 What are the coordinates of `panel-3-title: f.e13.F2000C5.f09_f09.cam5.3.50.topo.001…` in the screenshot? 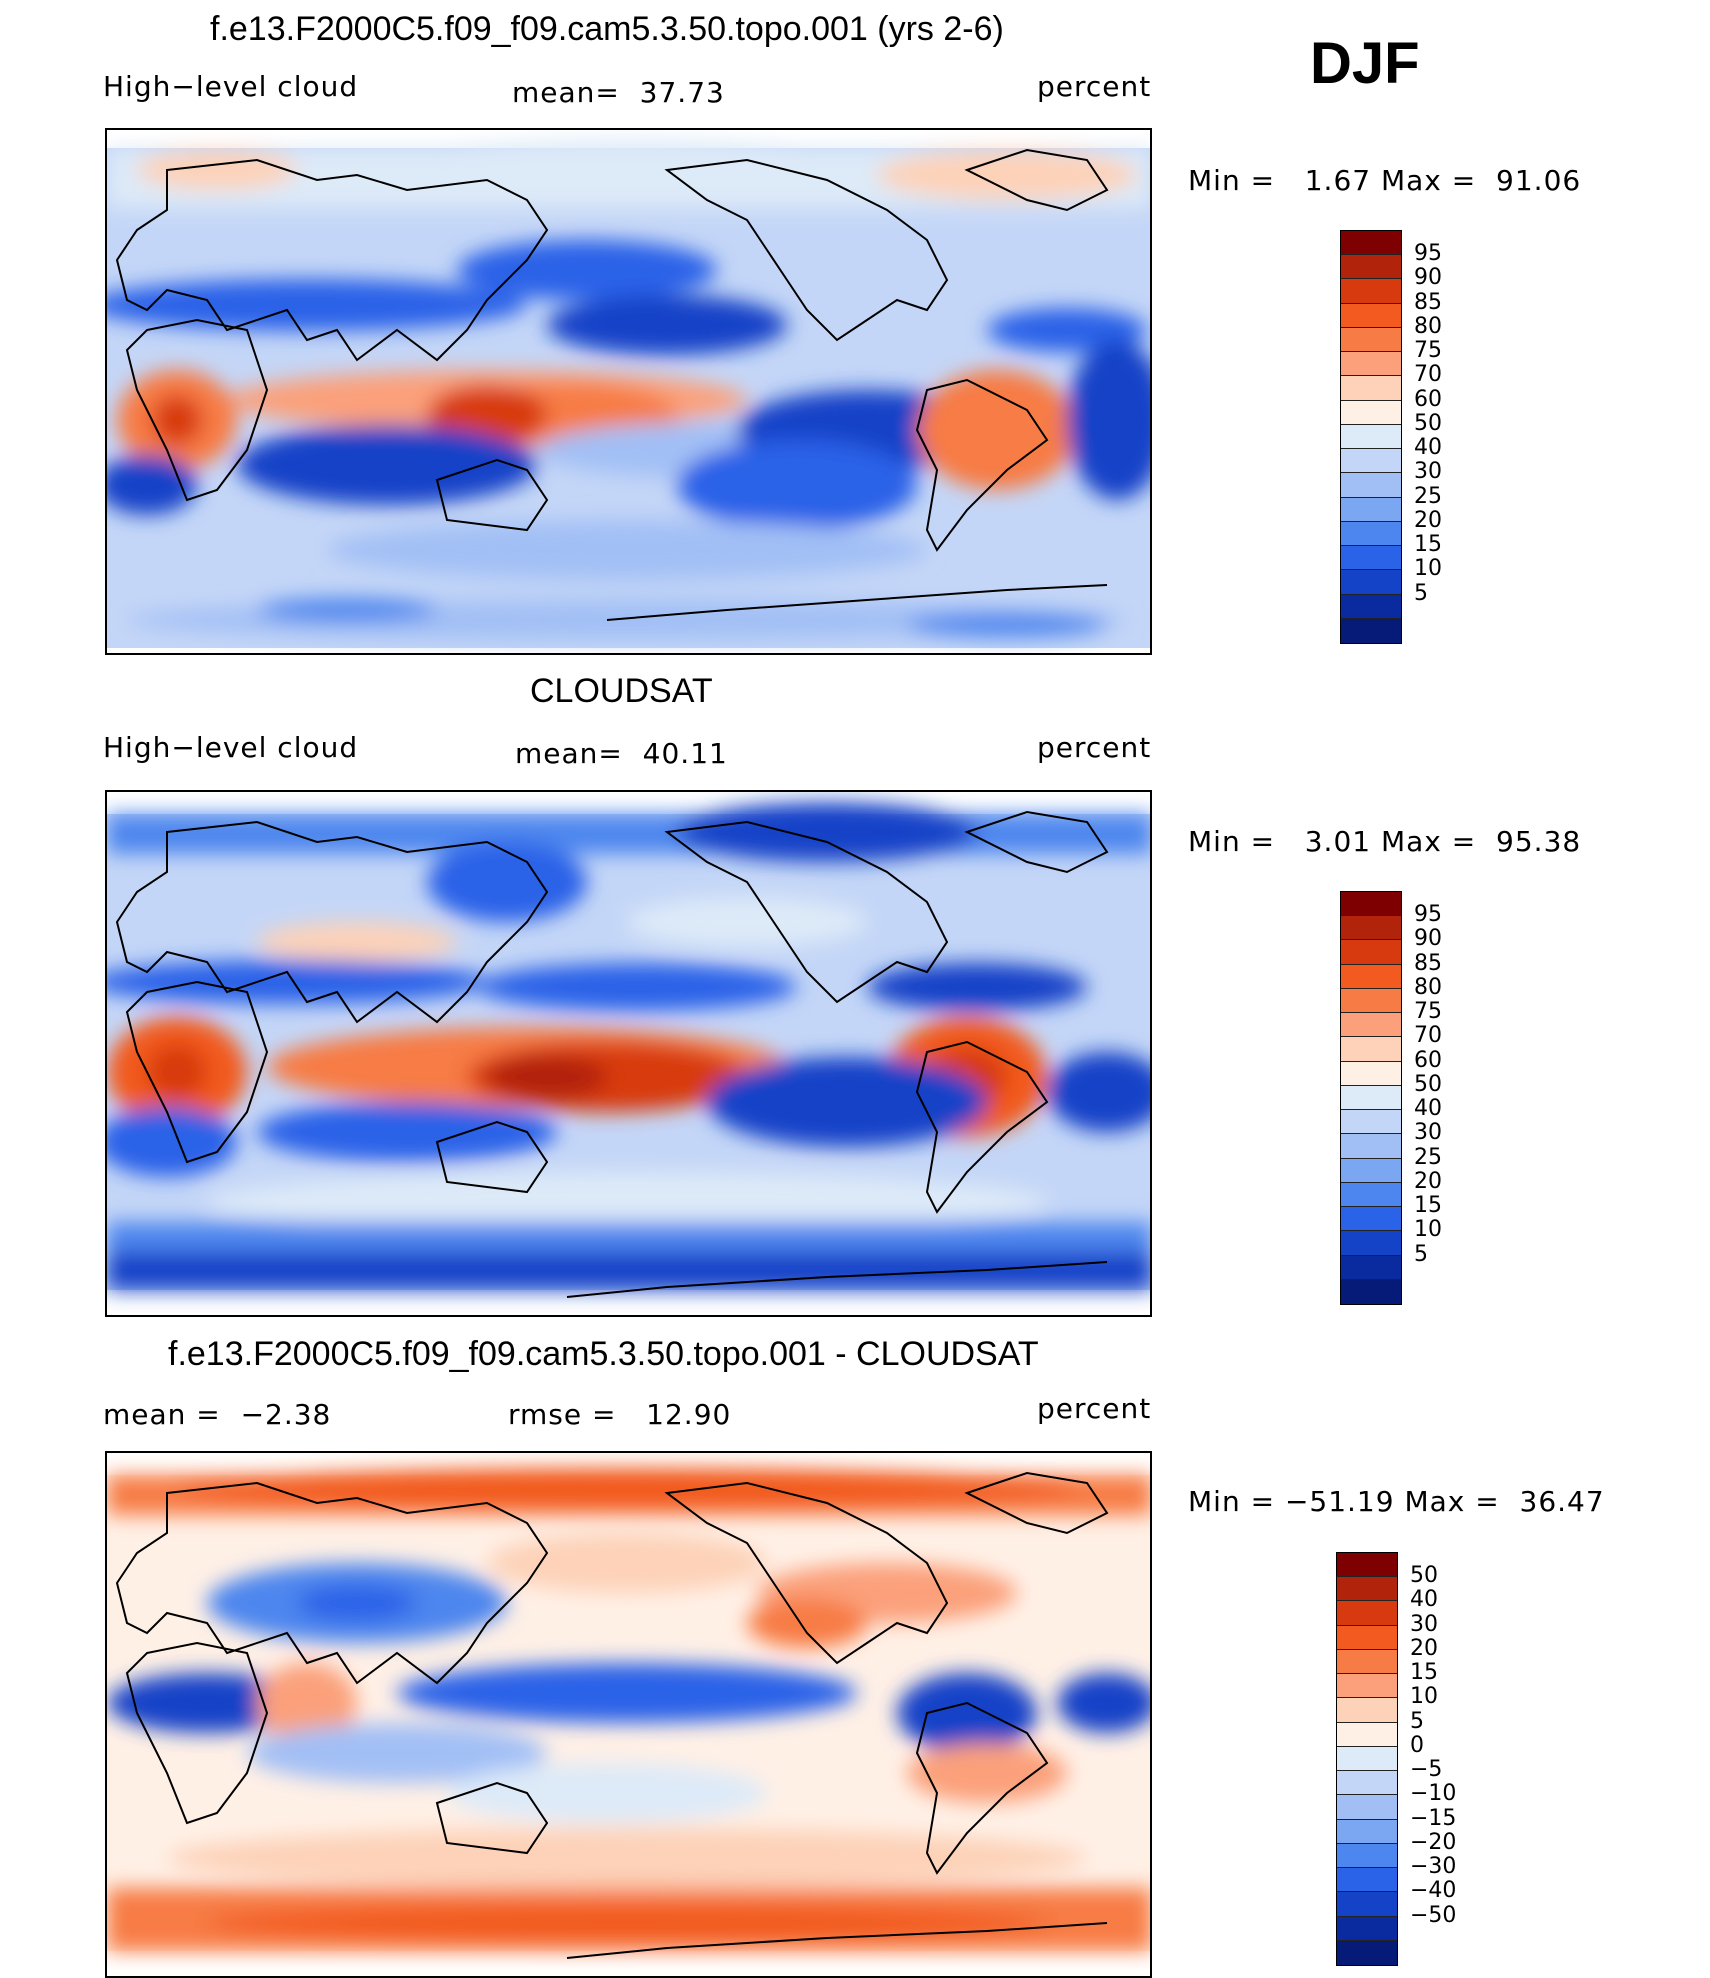 It's located at (603, 1354).